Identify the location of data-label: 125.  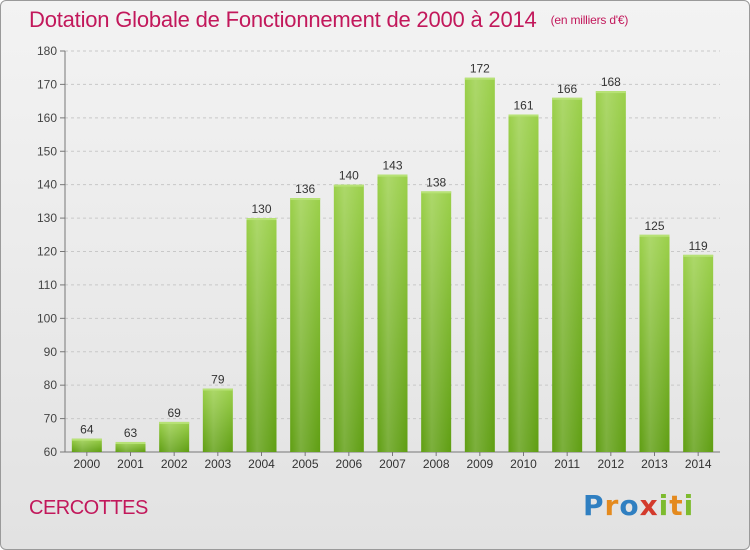
(654, 226).